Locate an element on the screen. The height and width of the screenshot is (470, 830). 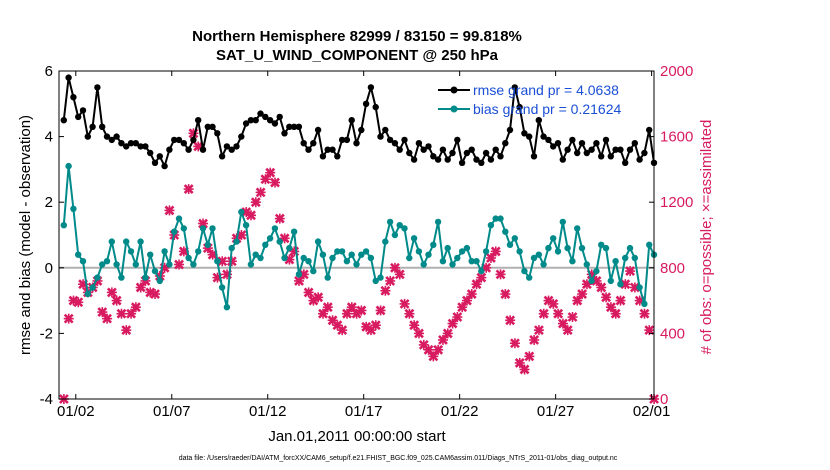
rmse-series-layer is located at coordinates (359, 122).